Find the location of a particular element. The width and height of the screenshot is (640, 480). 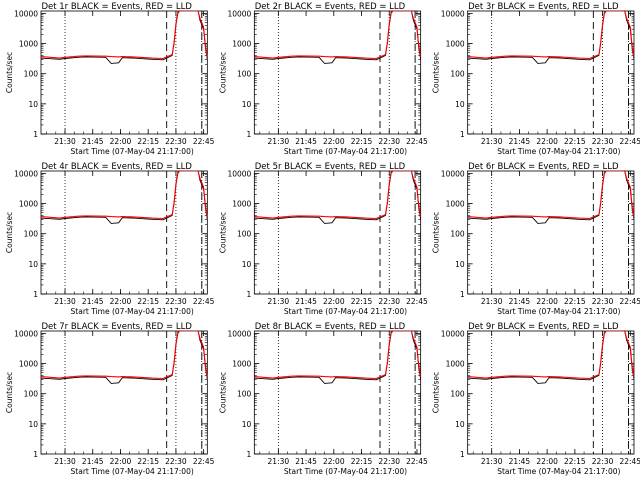

chart-title: Det 2r BLACK = Events, RED = LLD is located at coordinates (330, 7).